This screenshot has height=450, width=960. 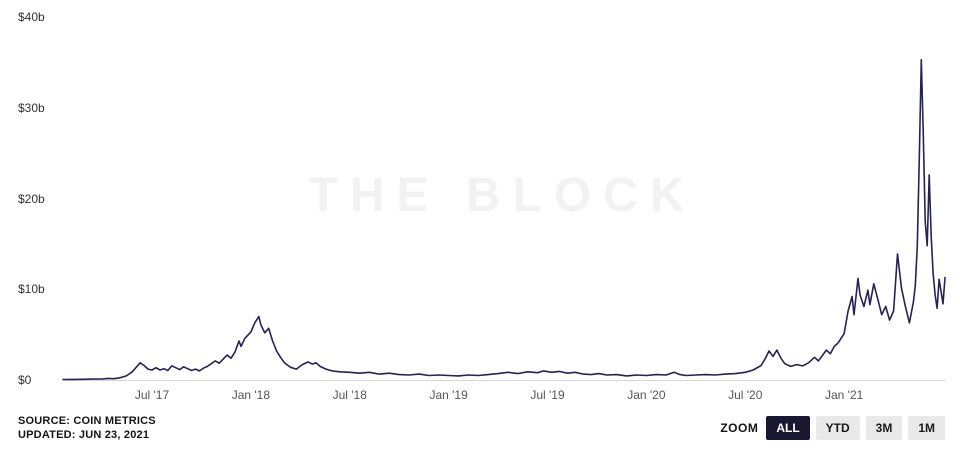 What do you see at coordinates (926, 428) in the screenshot?
I see `zoom-button-1m: 1M` at bounding box center [926, 428].